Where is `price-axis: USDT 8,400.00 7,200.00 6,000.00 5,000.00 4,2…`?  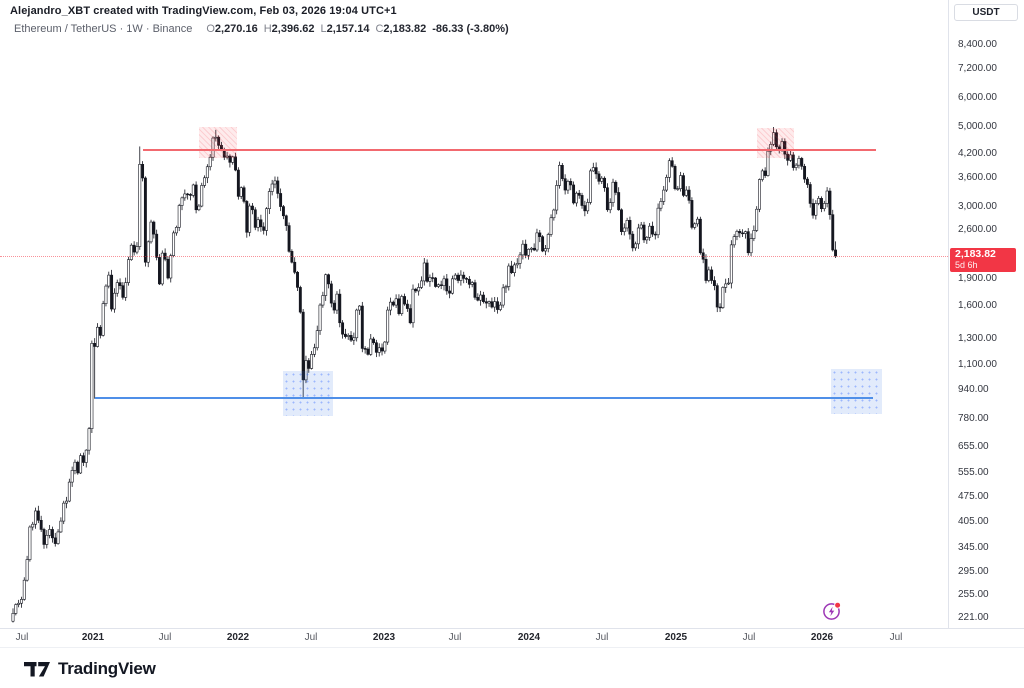 price-axis: USDT 8,400.00 7,200.00 6,000.00 5,000.00 4,2… is located at coordinates (986, 314).